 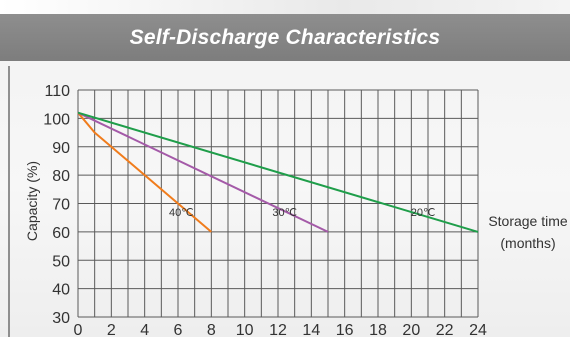 What do you see at coordinates (61, 176) in the screenshot?
I see `y-tick-label: 80` at bounding box center [61, 176].